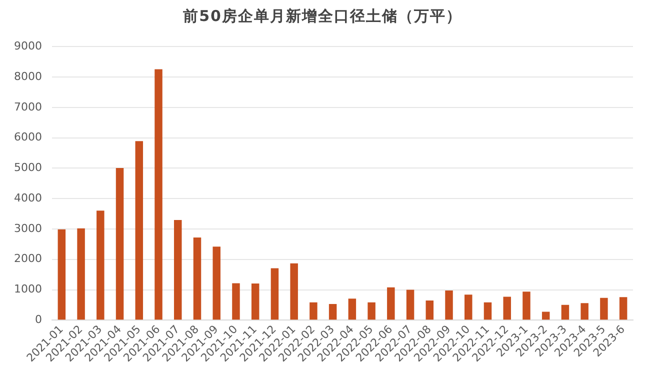 Image resolution: width=645 pixels, height=368 pixels. Describe the element at coordinates (322, 16) in the screenshot. I see `chart-title: 前50房企单月新增全口径土储（万平）` at that location.